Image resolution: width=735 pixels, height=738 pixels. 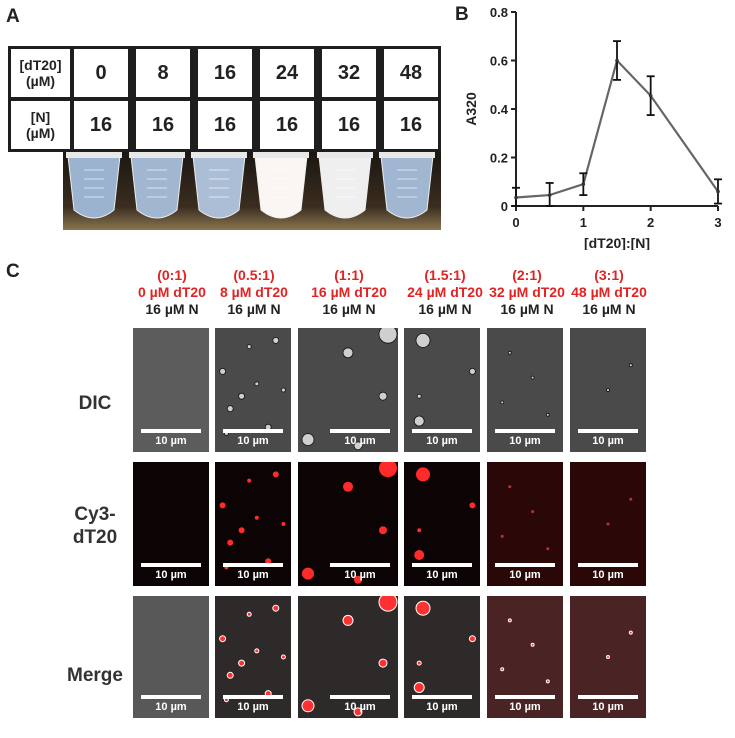 What do you see at coordinates (525, 657) in the screenshot?
I see `micrograph-r2-c4: 10 µm` at bounding box center [525, 657].